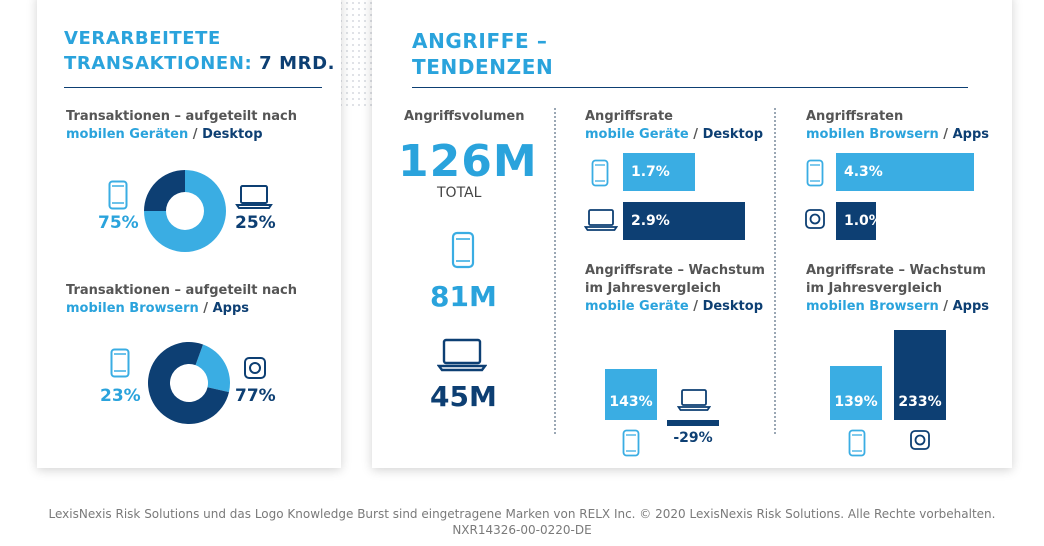 The width and height of the screenshot is (1044, 546). Describe the element at coordinates (255, 223) in the screenshot. I see `devices-desktop-share: 25%` at that location.